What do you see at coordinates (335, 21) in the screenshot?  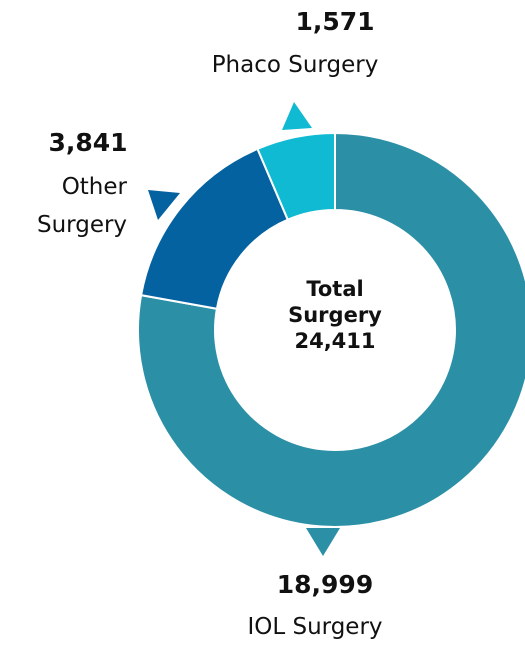 I see `value-label: 1,571` at bounding box center [335, 21].